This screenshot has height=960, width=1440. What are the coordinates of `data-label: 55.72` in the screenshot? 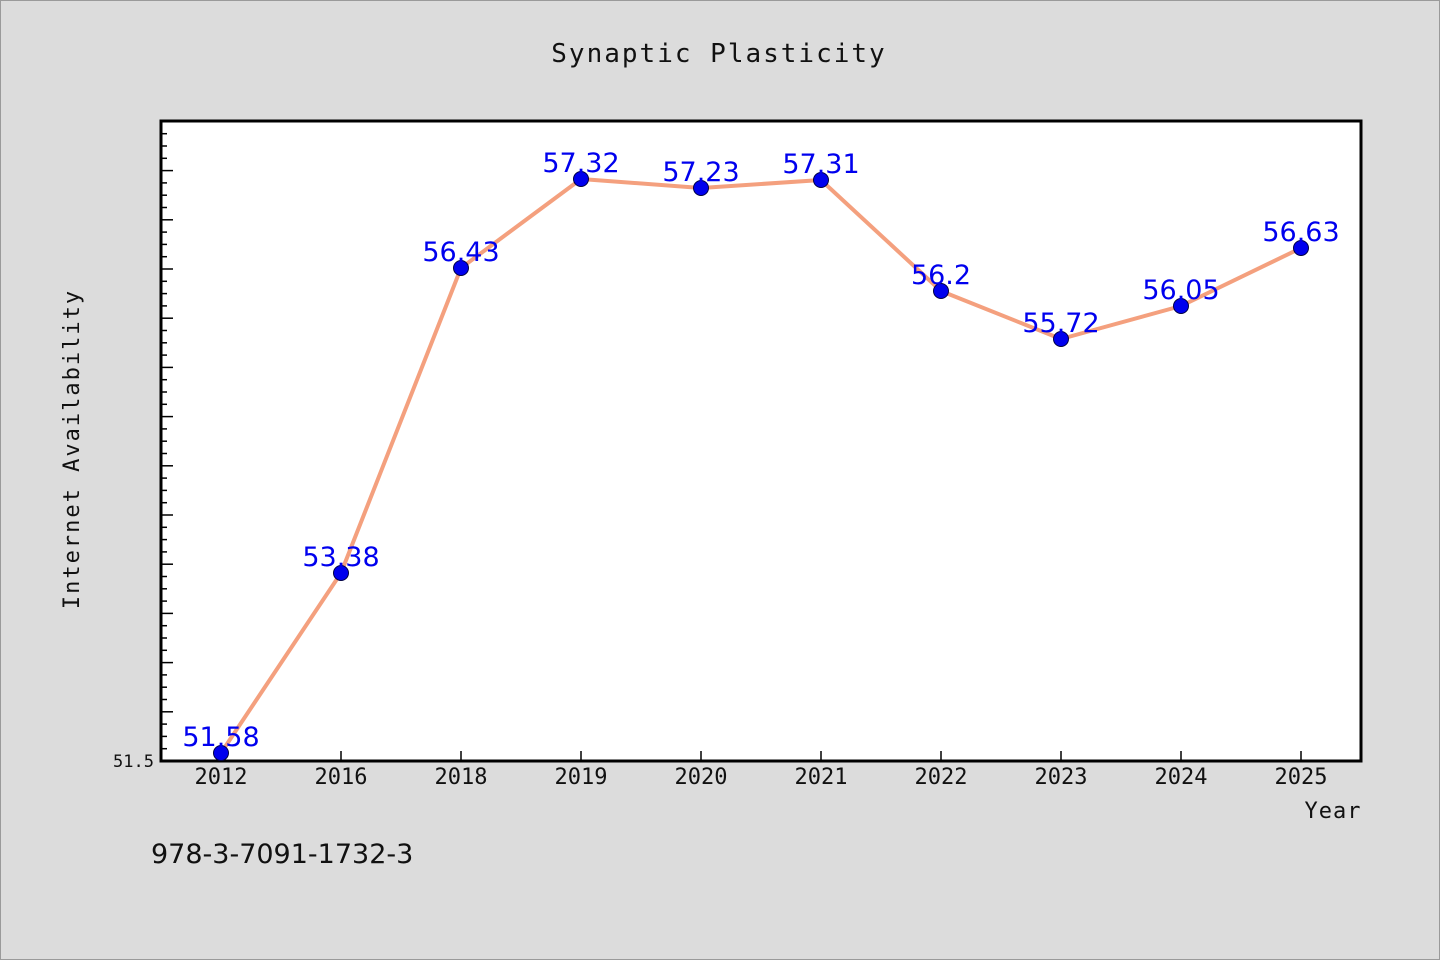 It's located at (1060, 323).